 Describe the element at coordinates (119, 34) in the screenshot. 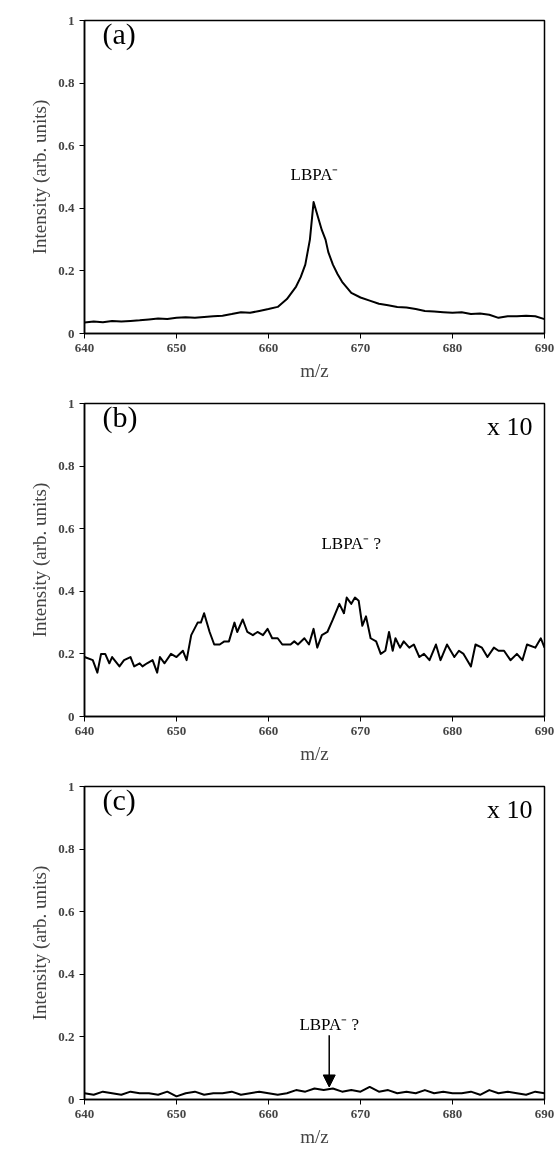

I see `annotation: (a)` at that location.